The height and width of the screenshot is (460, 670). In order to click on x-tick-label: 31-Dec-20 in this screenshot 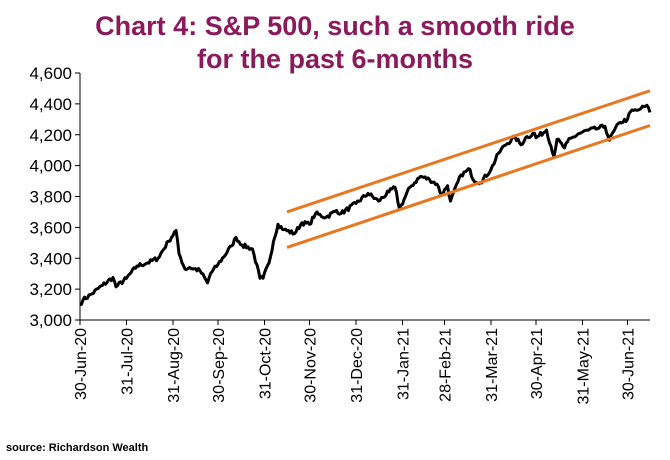, I will do `click(357, 365)`.